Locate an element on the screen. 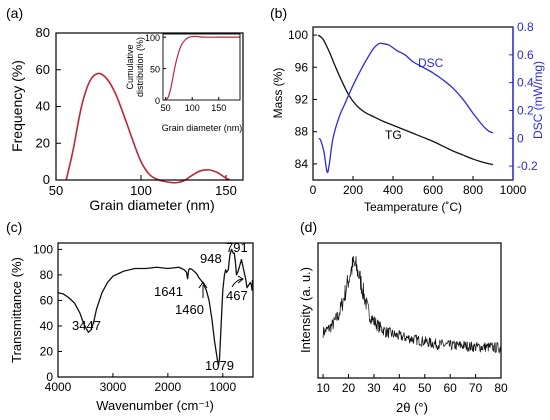 The image size is (550, 420). panel-a-y-tick-label-0: 0 is located at coordinates (46, 179).